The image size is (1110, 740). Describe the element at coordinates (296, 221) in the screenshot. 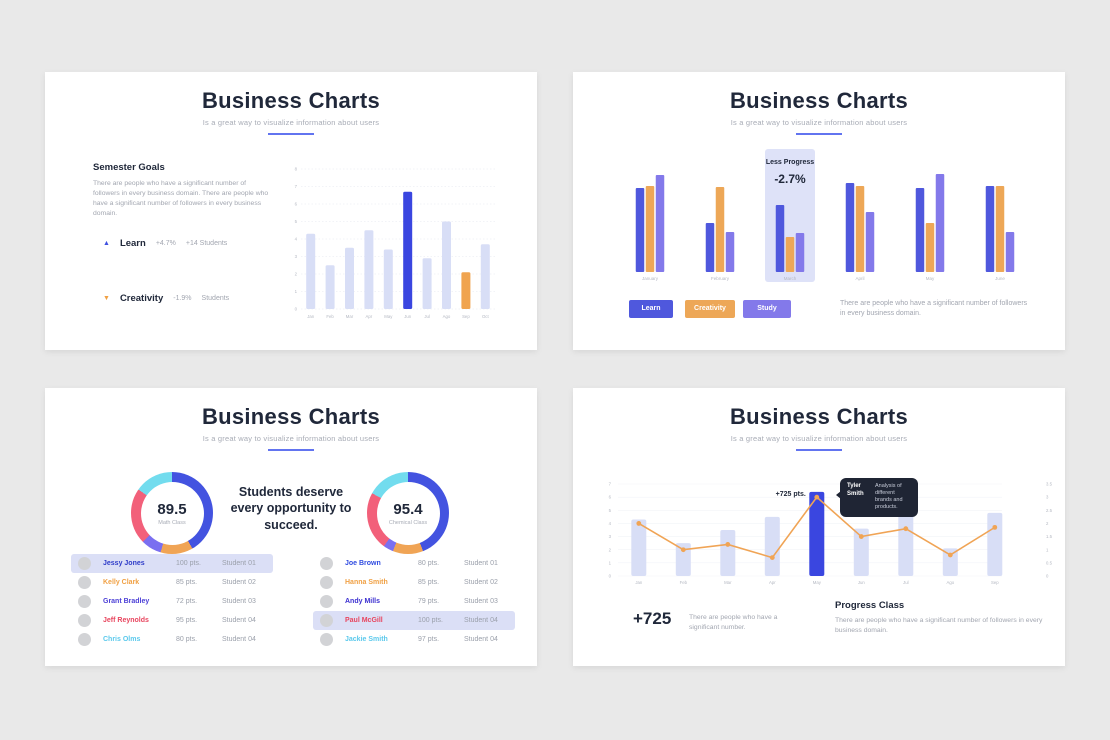

I see `y-axis-label: 5` at that location.